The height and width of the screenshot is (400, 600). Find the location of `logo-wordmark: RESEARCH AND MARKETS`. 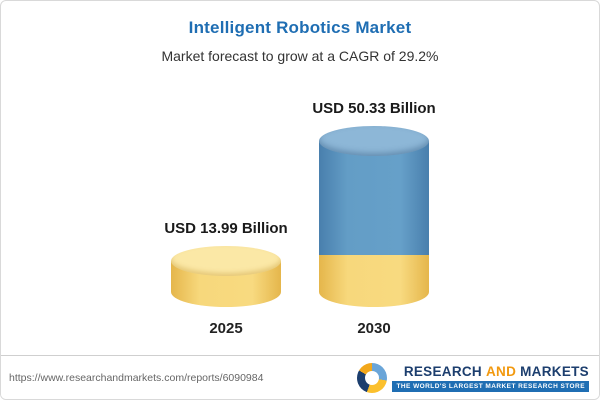

logo-wordmark: RESEARCH AND MARKETS is located at coordinates (496, 371).